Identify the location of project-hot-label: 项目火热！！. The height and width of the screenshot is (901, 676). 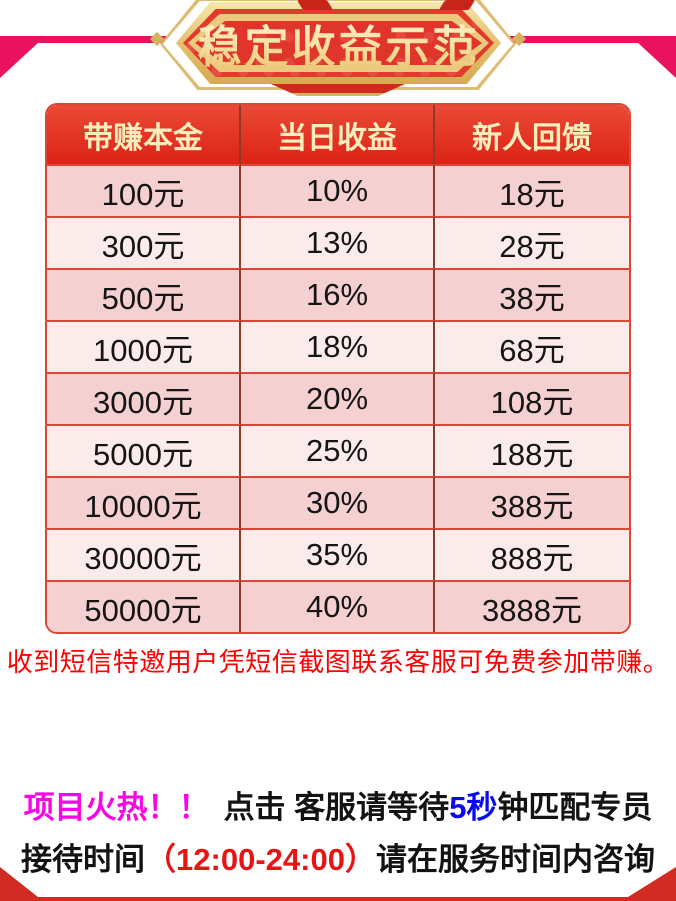
(116, 807).